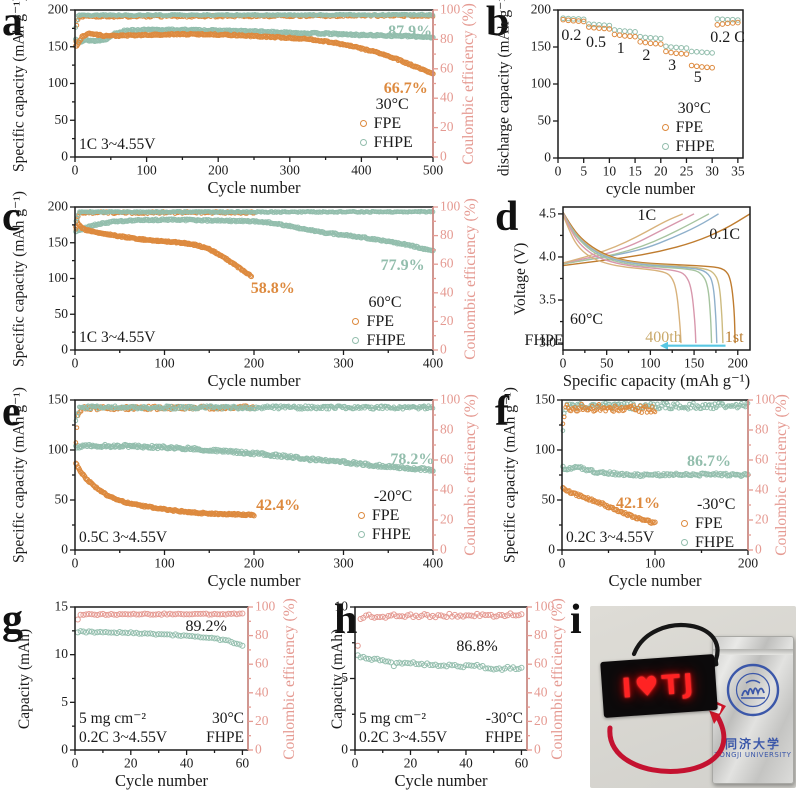 The image size is (800, 794). Describe the element at coordinates (504, 88) in the screenshot. I see `panel-b-ylabel: discharge capacity (mAh g⁻¹)` at that location.